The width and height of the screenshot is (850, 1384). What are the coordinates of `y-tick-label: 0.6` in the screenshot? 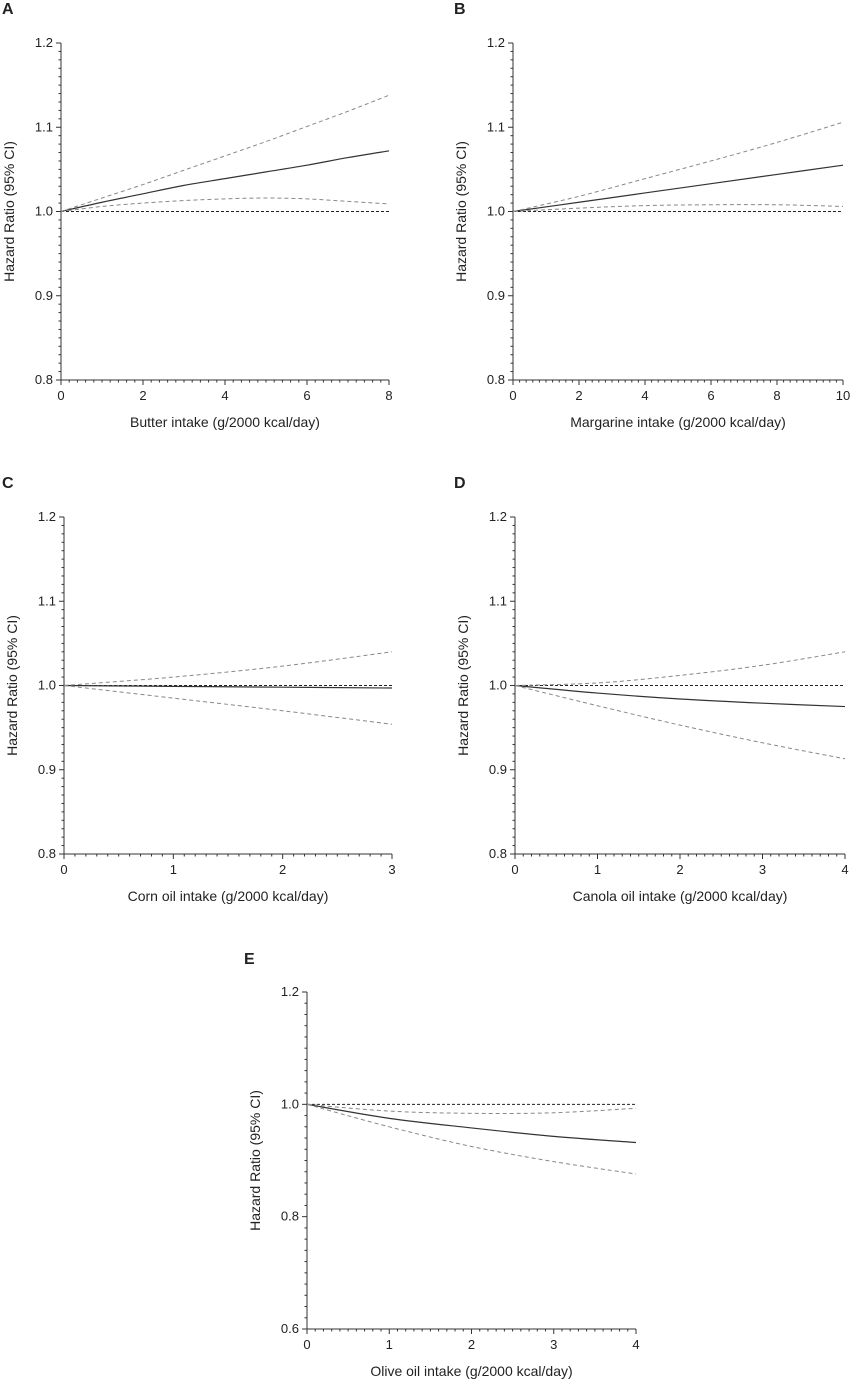 It's located at (290, 1328).